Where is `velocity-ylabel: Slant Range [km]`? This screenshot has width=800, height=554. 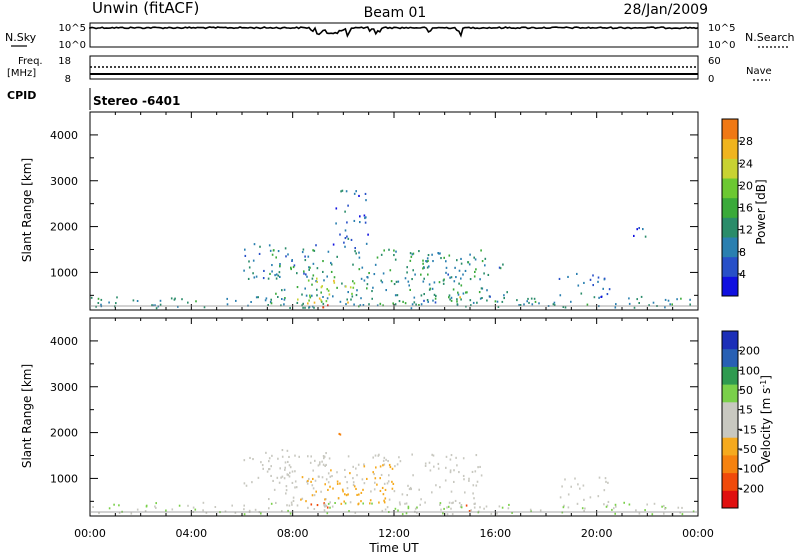 velocity-ylabel: Slant Range [km] is located at coordinates (27, 416).